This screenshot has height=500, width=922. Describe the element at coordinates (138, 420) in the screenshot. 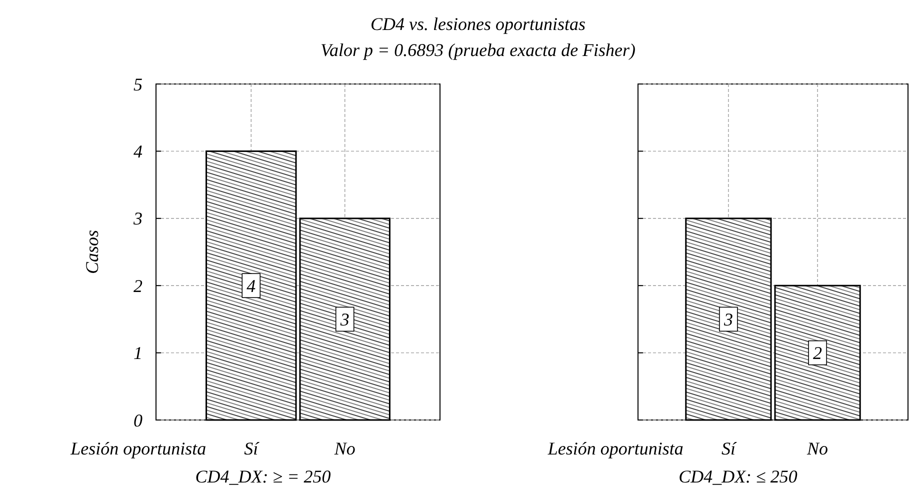

I see `y-tick-label: 0` at that location.